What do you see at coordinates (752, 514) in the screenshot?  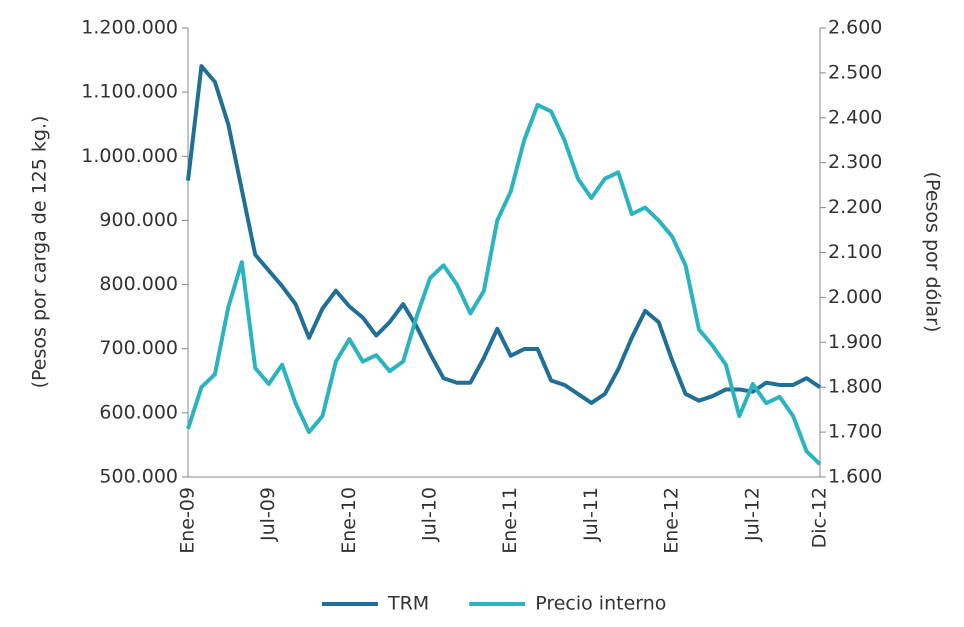 I see `x-tick-label: Jul-12` at bounding box center [752, 514].